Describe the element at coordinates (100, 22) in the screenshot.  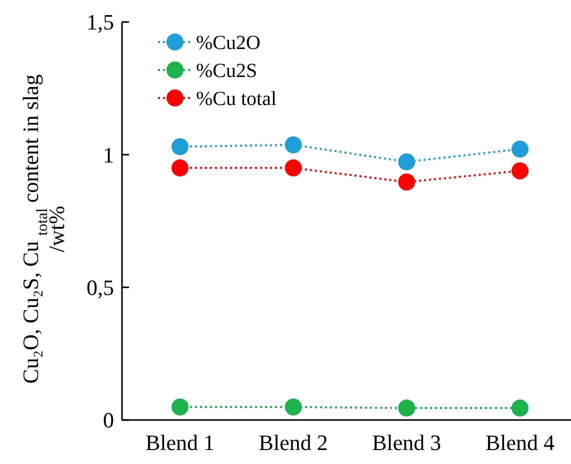
I see `y-tick-label: 1,5` at that location.